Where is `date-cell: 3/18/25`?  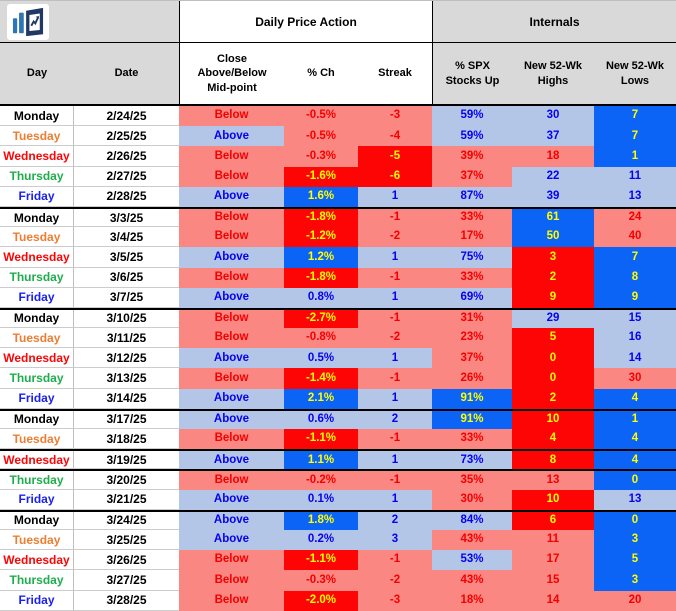
date-cell: 3/18/25 is located at coordinates (126, 439).